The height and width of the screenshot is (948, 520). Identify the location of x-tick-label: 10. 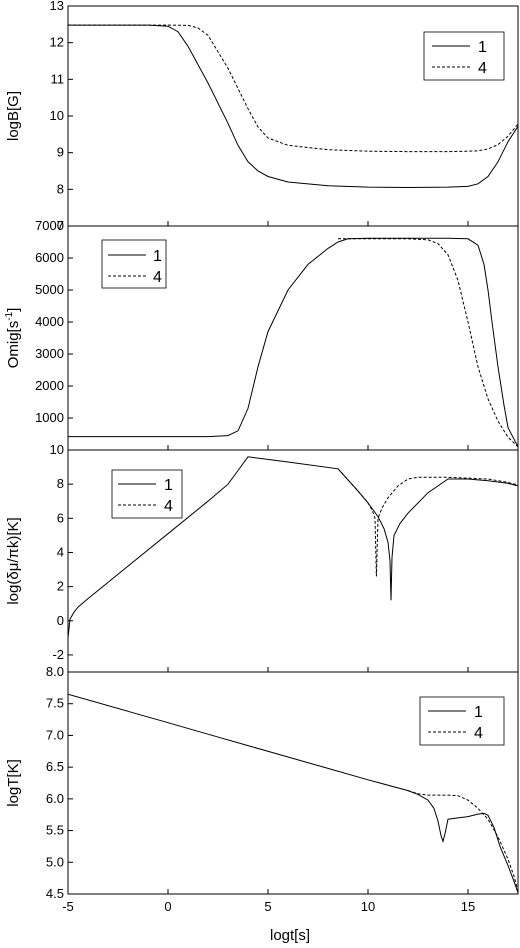
(368, 906).